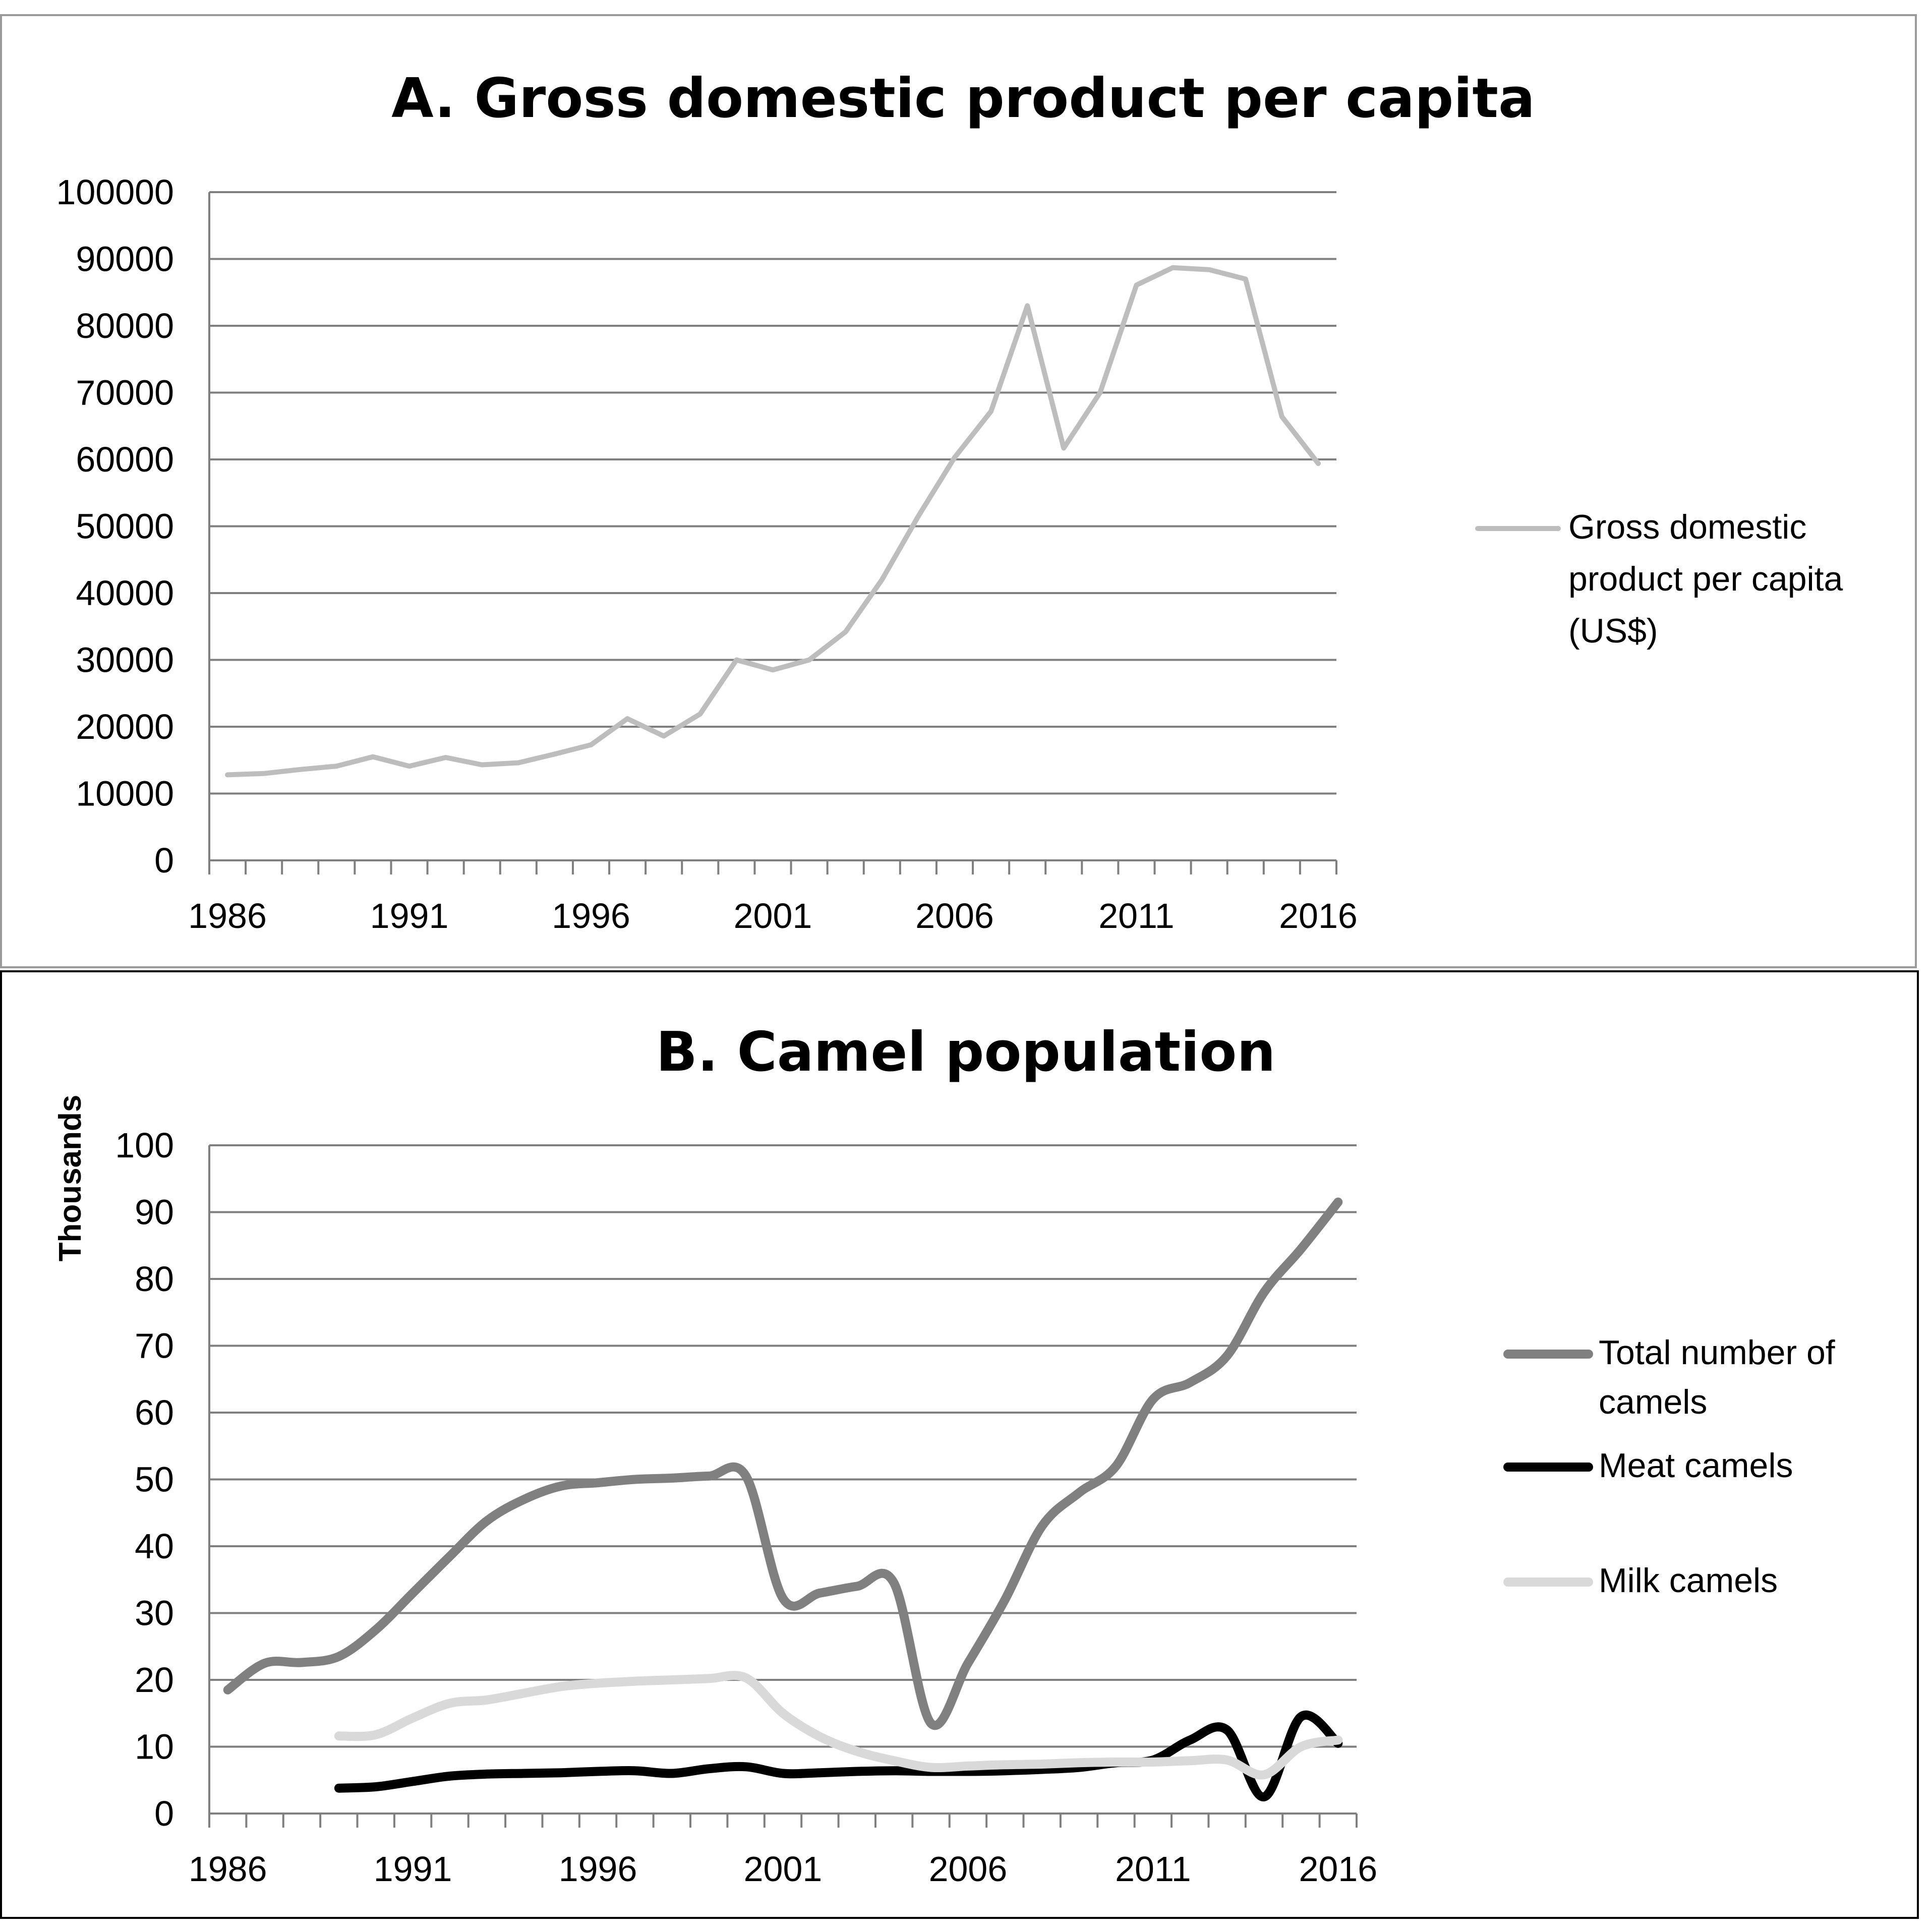 The image size is (1932, 1929). I want to click on camel-y-tick-label: 30, so click(155, 1613).